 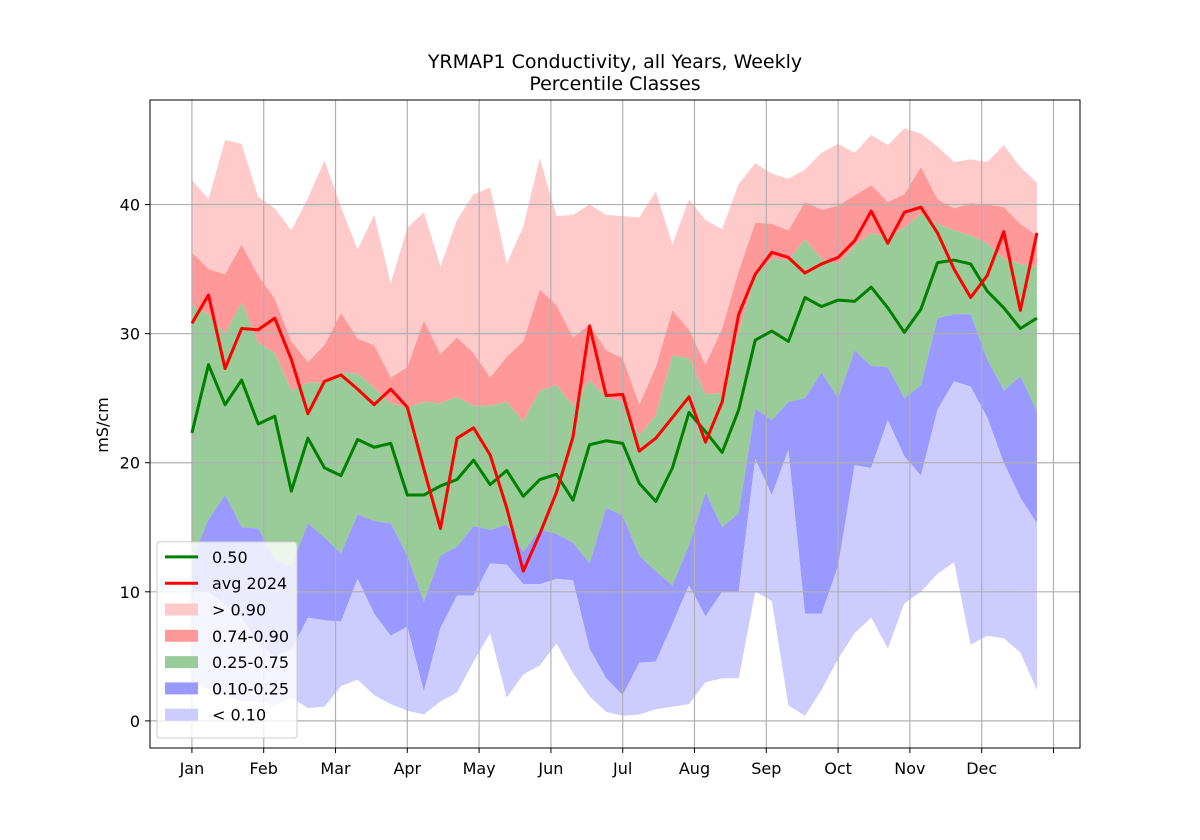 What do you see at coordinates (766, 768) in the screenshot?
I see `x-tick-label: Sep` at bounding box center [766, 768].